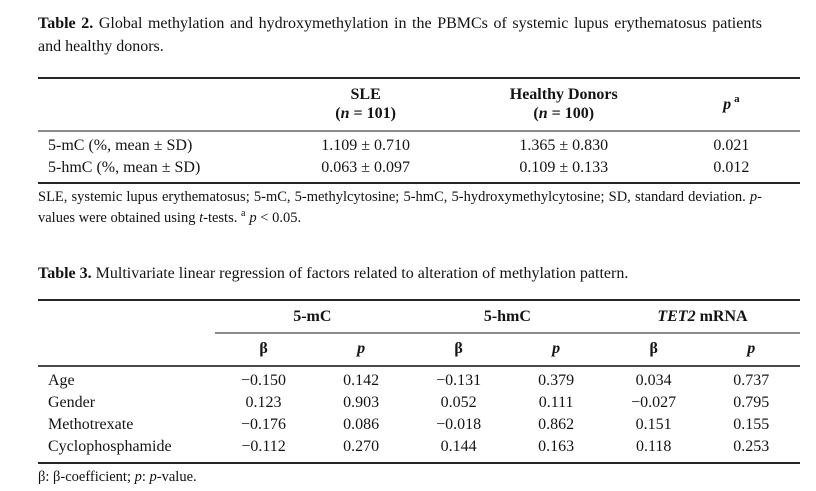  Describe the element at coordinates (459, 424) in the screenshot. I see `t3-cell: −0.018` at that location.